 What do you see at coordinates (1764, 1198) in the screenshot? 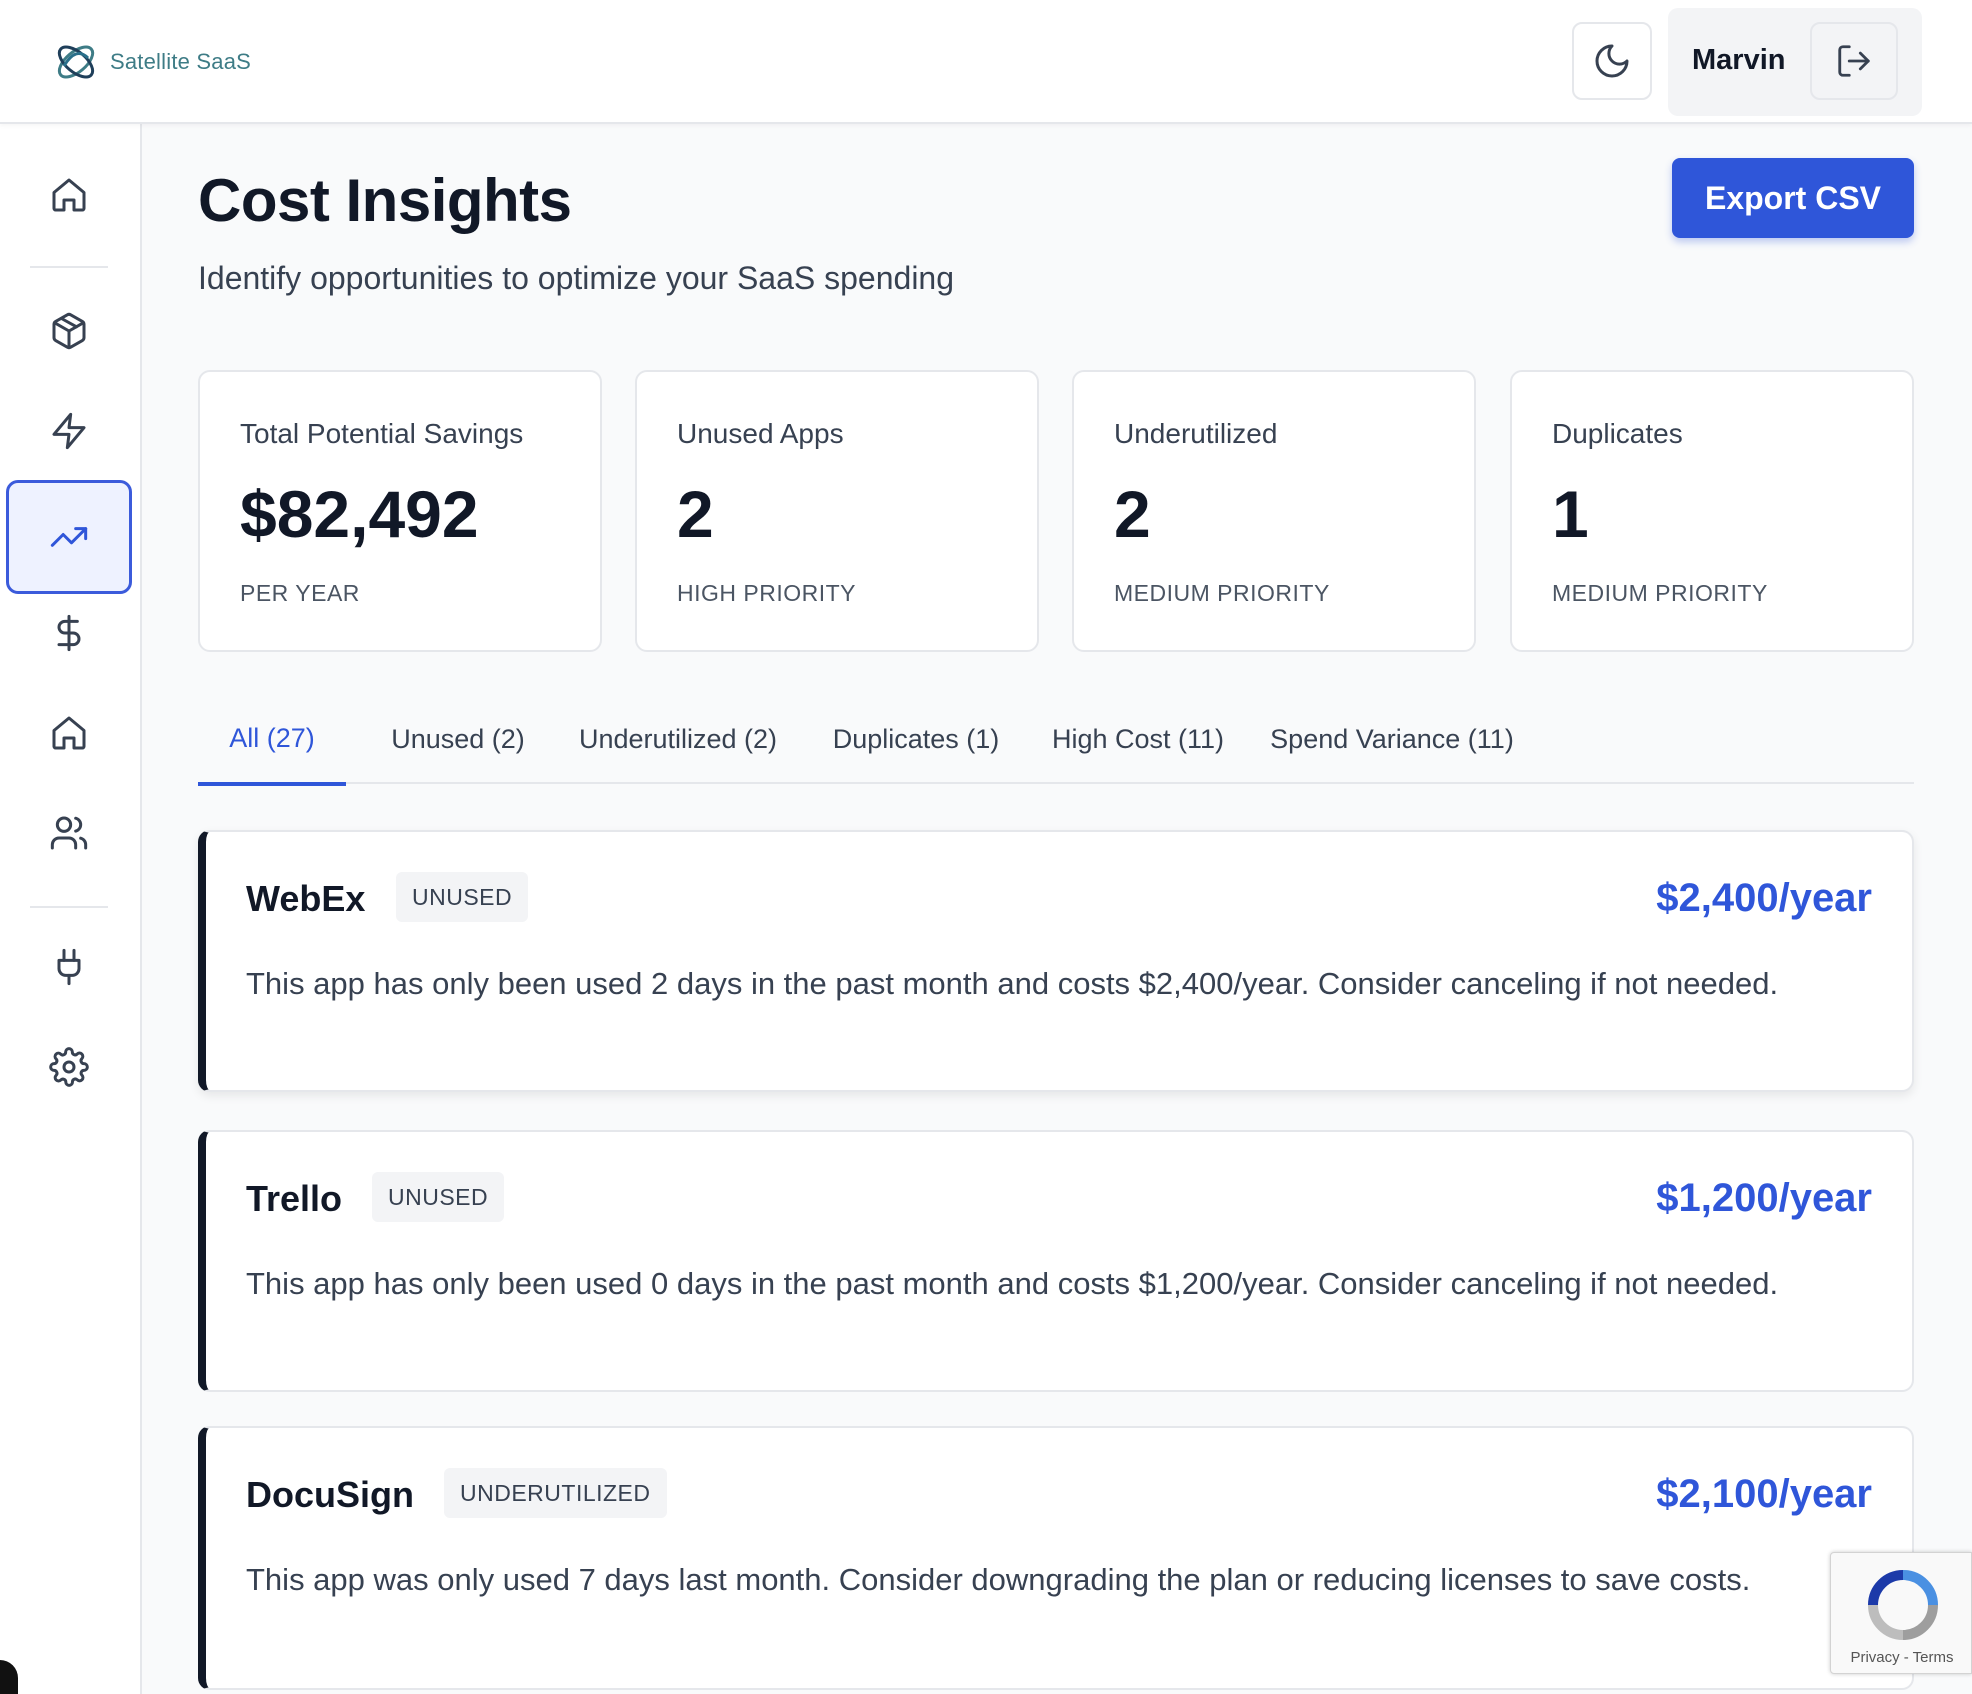
I see `insight-cost: $1,200/year` at bounding box center [1764, 1198].